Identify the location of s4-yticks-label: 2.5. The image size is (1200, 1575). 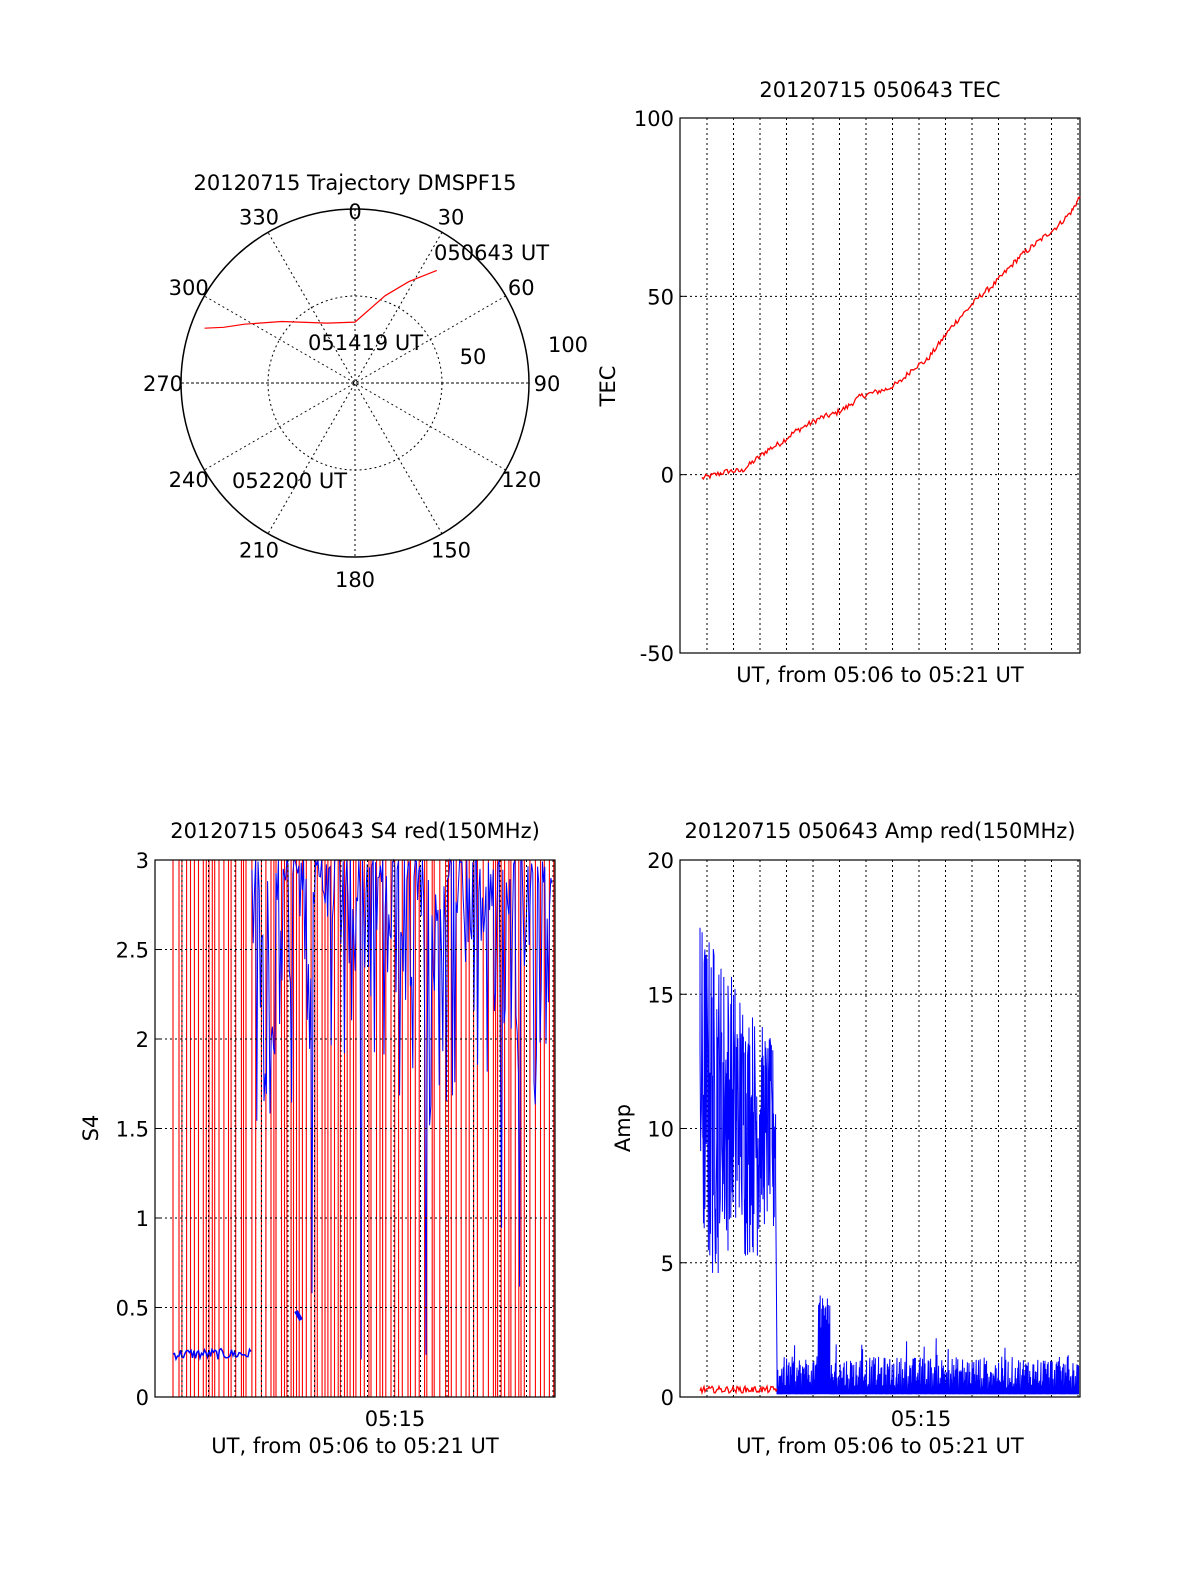
(132, 951).